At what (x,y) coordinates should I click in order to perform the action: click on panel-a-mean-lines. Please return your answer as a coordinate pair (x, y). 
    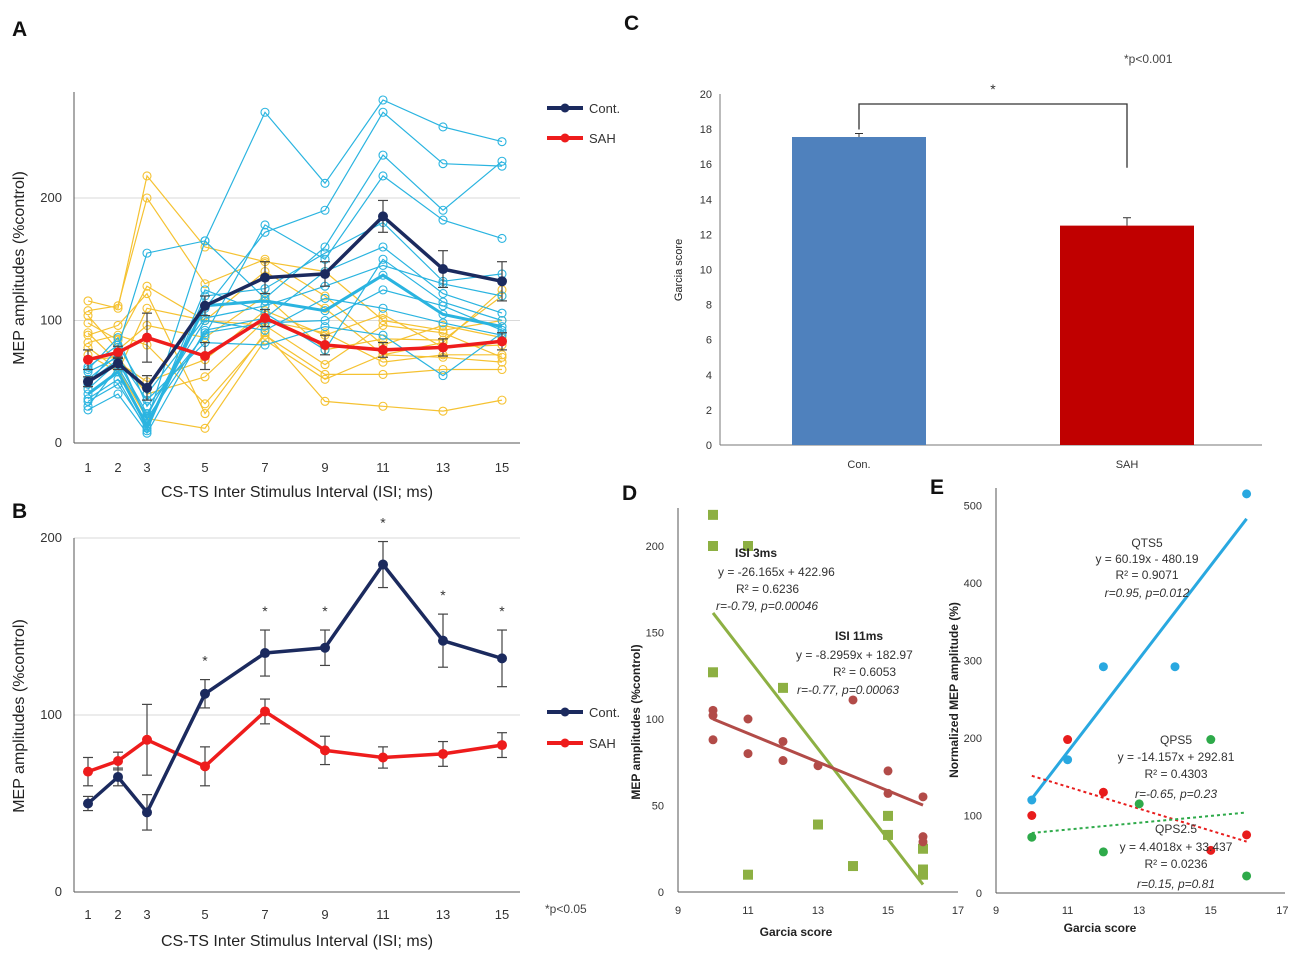
    Looking at the image, I should click on (295, 300).